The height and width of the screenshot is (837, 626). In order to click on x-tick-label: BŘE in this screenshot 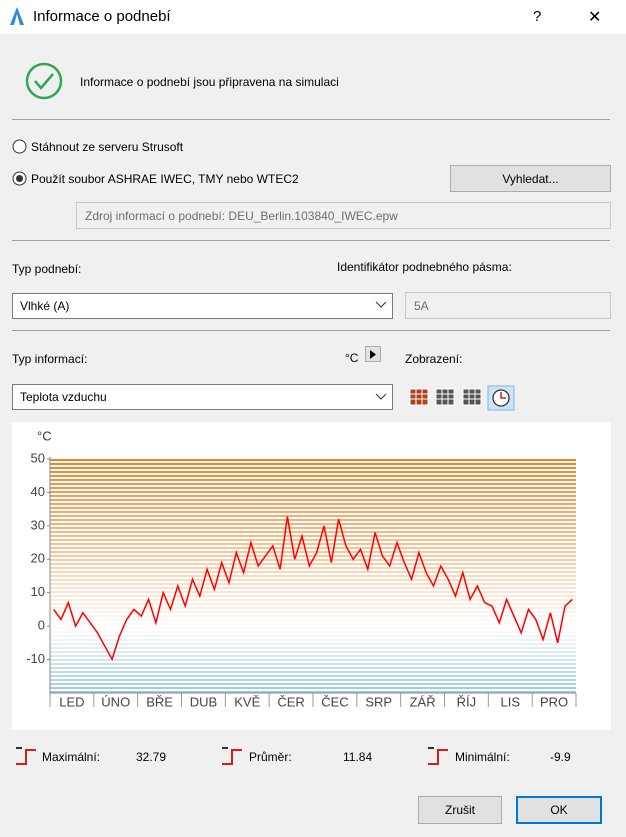, I will do `click(159, 701)`.